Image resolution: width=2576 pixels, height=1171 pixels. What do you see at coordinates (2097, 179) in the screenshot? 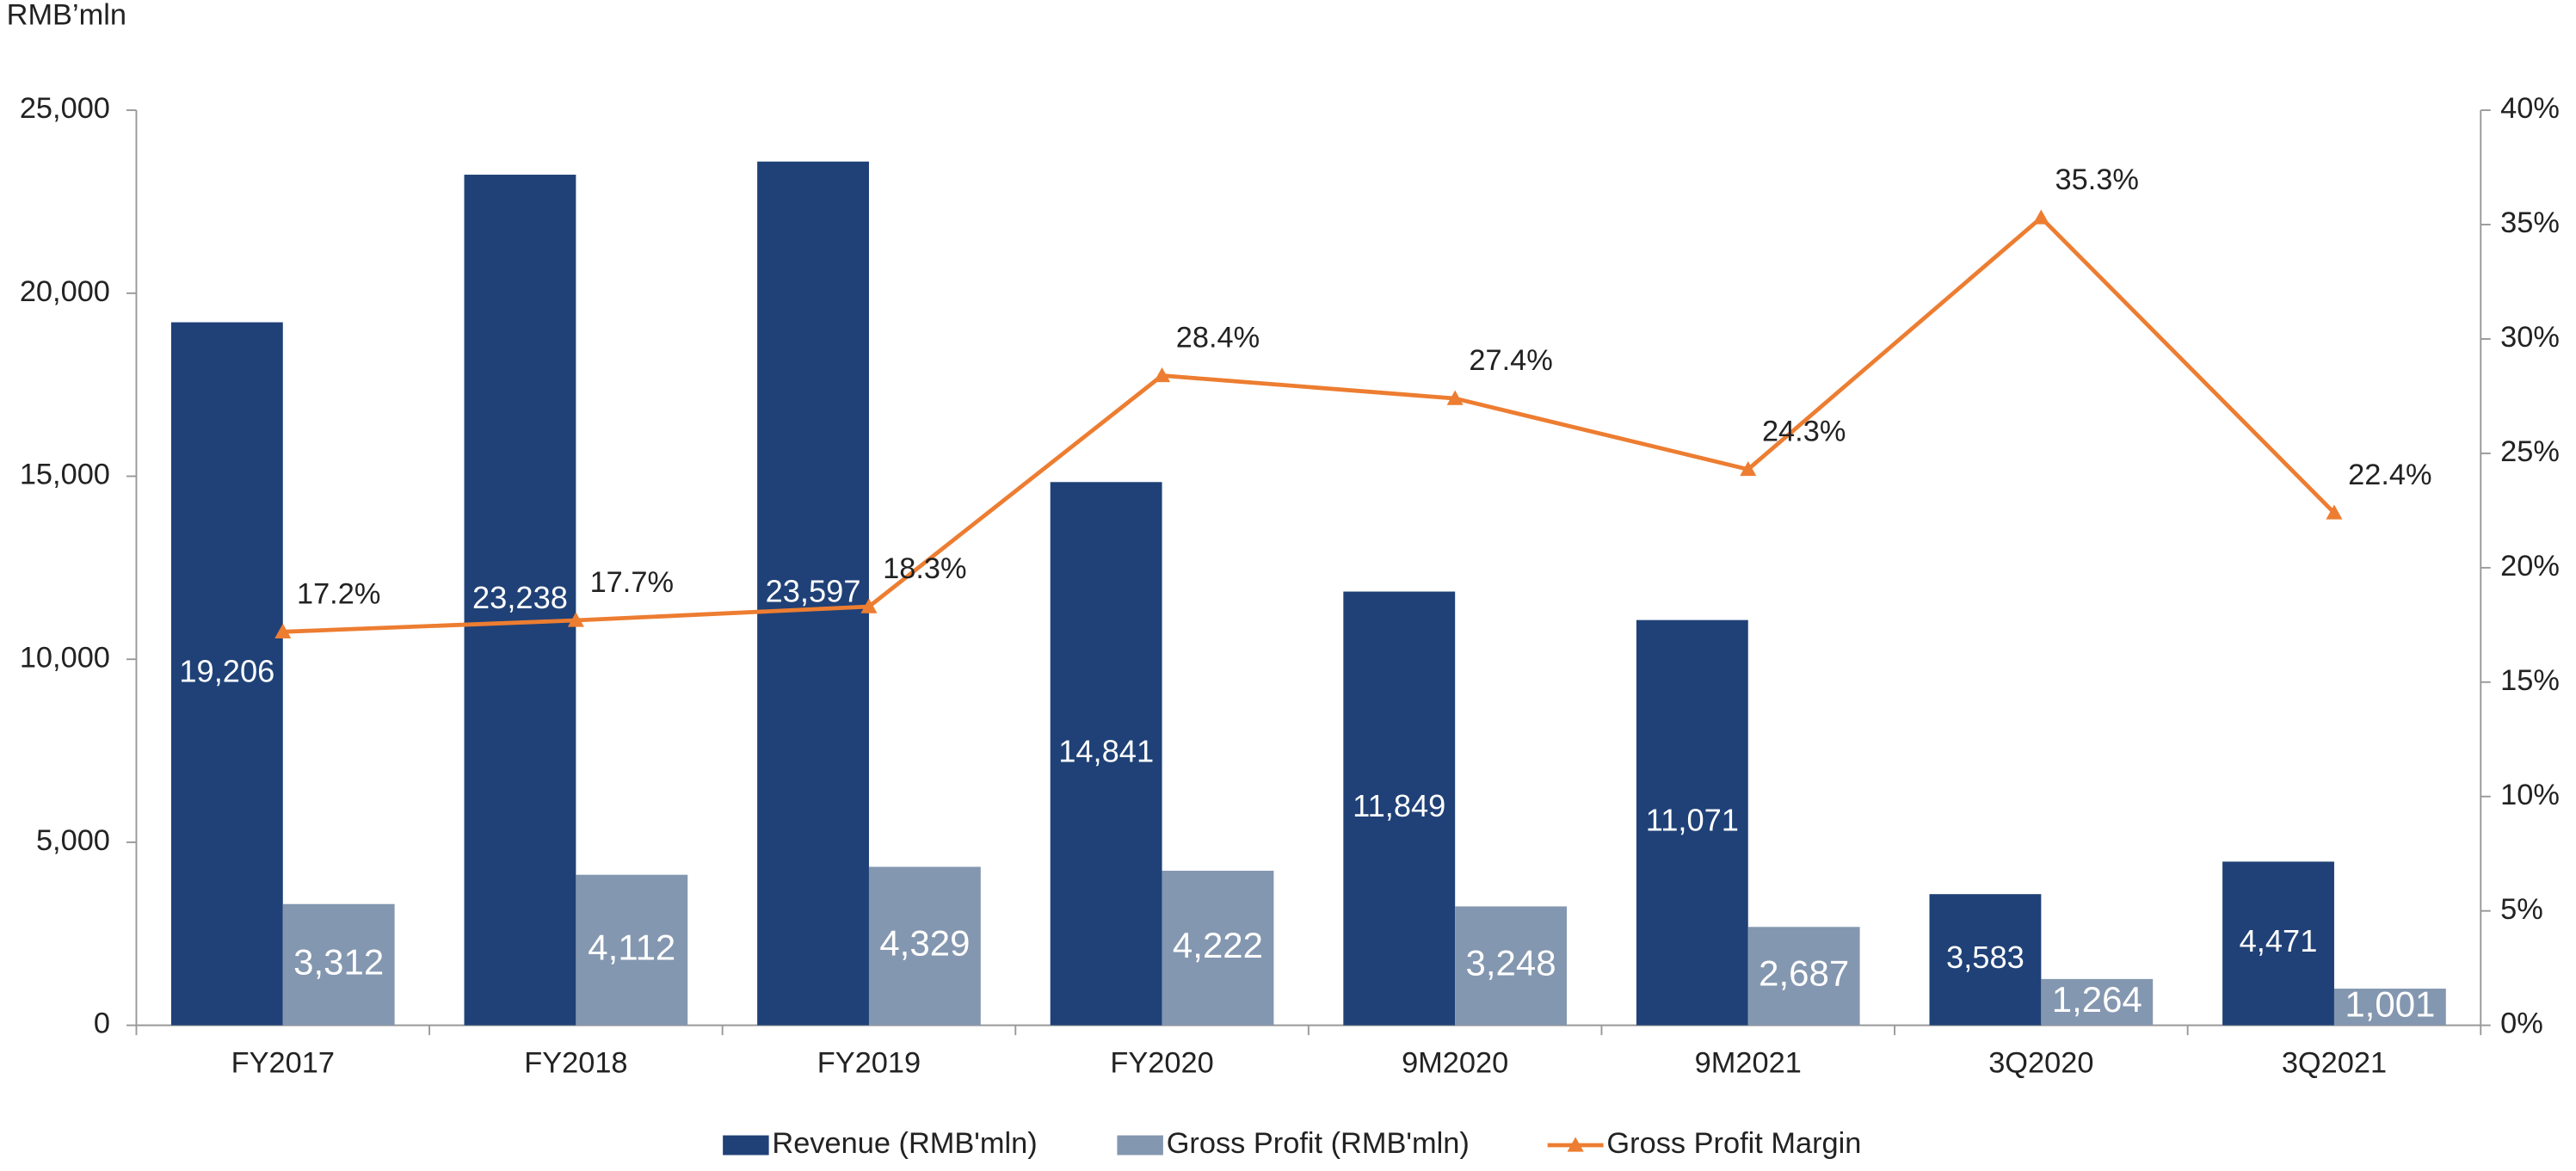
I see `line-value-label: 35.3%` at bounding box center [2097, 179].